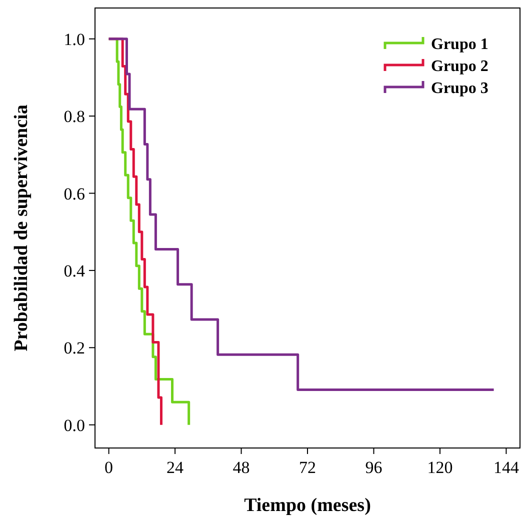  I want to click on y-tick-label: 0.2, so click(74, 348).